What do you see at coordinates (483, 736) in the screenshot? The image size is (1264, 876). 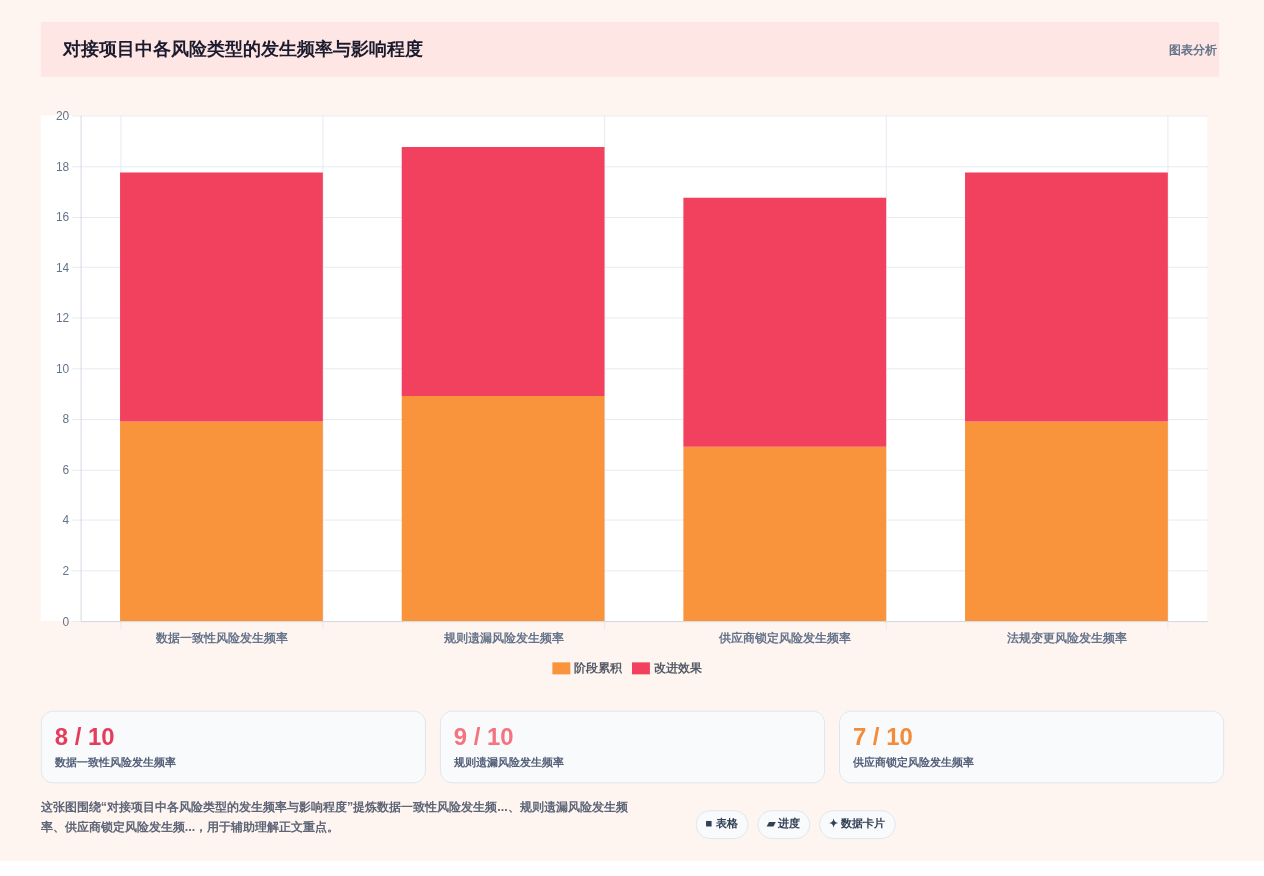 I see `text: 9 / 10` at bounding box center [483, 736].